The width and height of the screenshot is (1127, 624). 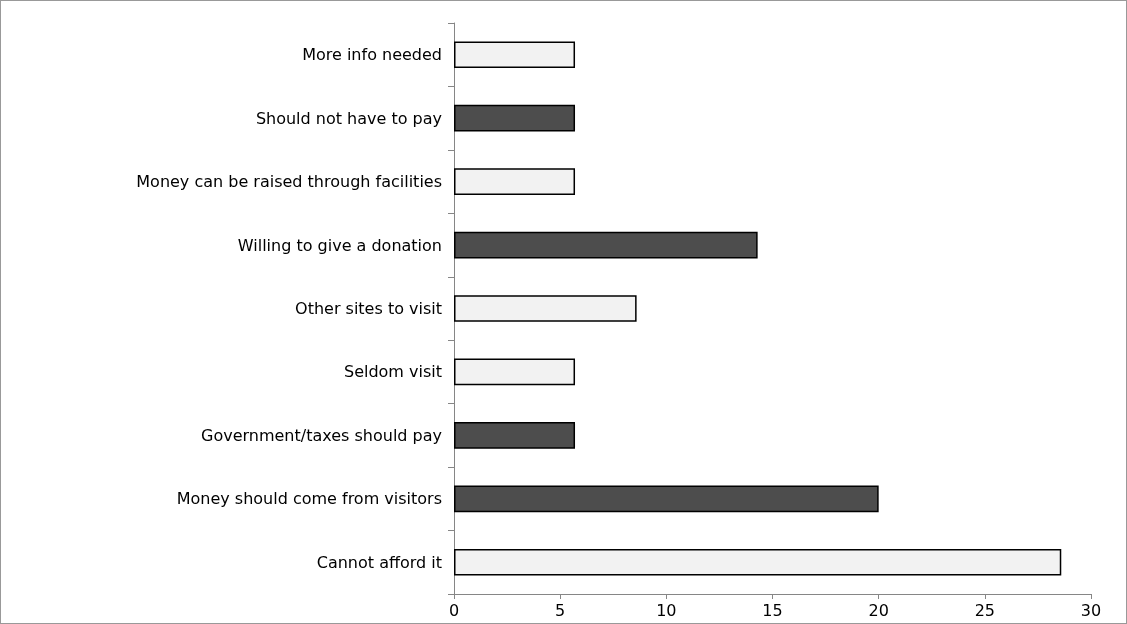 What do you see at coordinates (666, 610) in the screenshot?
I see `x-tick-label: 10` at bounding box center [666, 610].